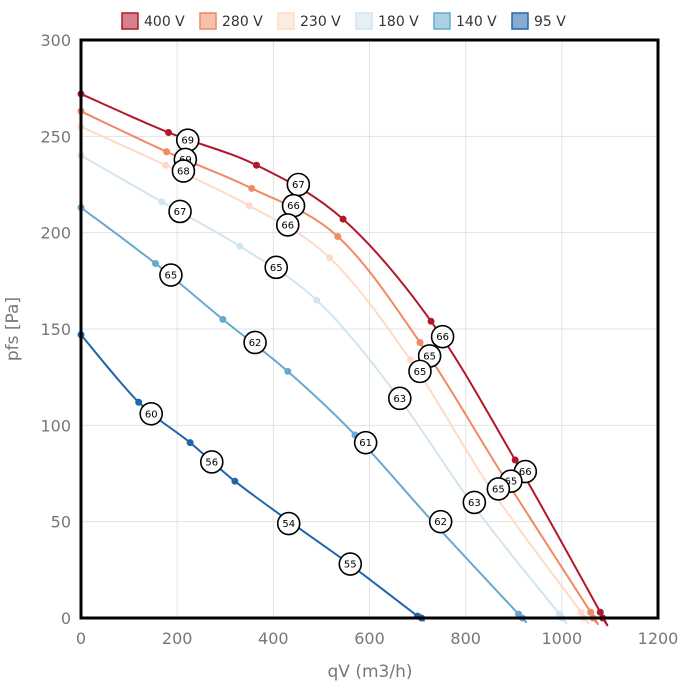 The width and height of the screenshot is (689, 689). What do you see at coordinates (370, 672) in the screenshot?
I see `x-axis-title: qV (m3/h)` at bounding box center [370, 672].